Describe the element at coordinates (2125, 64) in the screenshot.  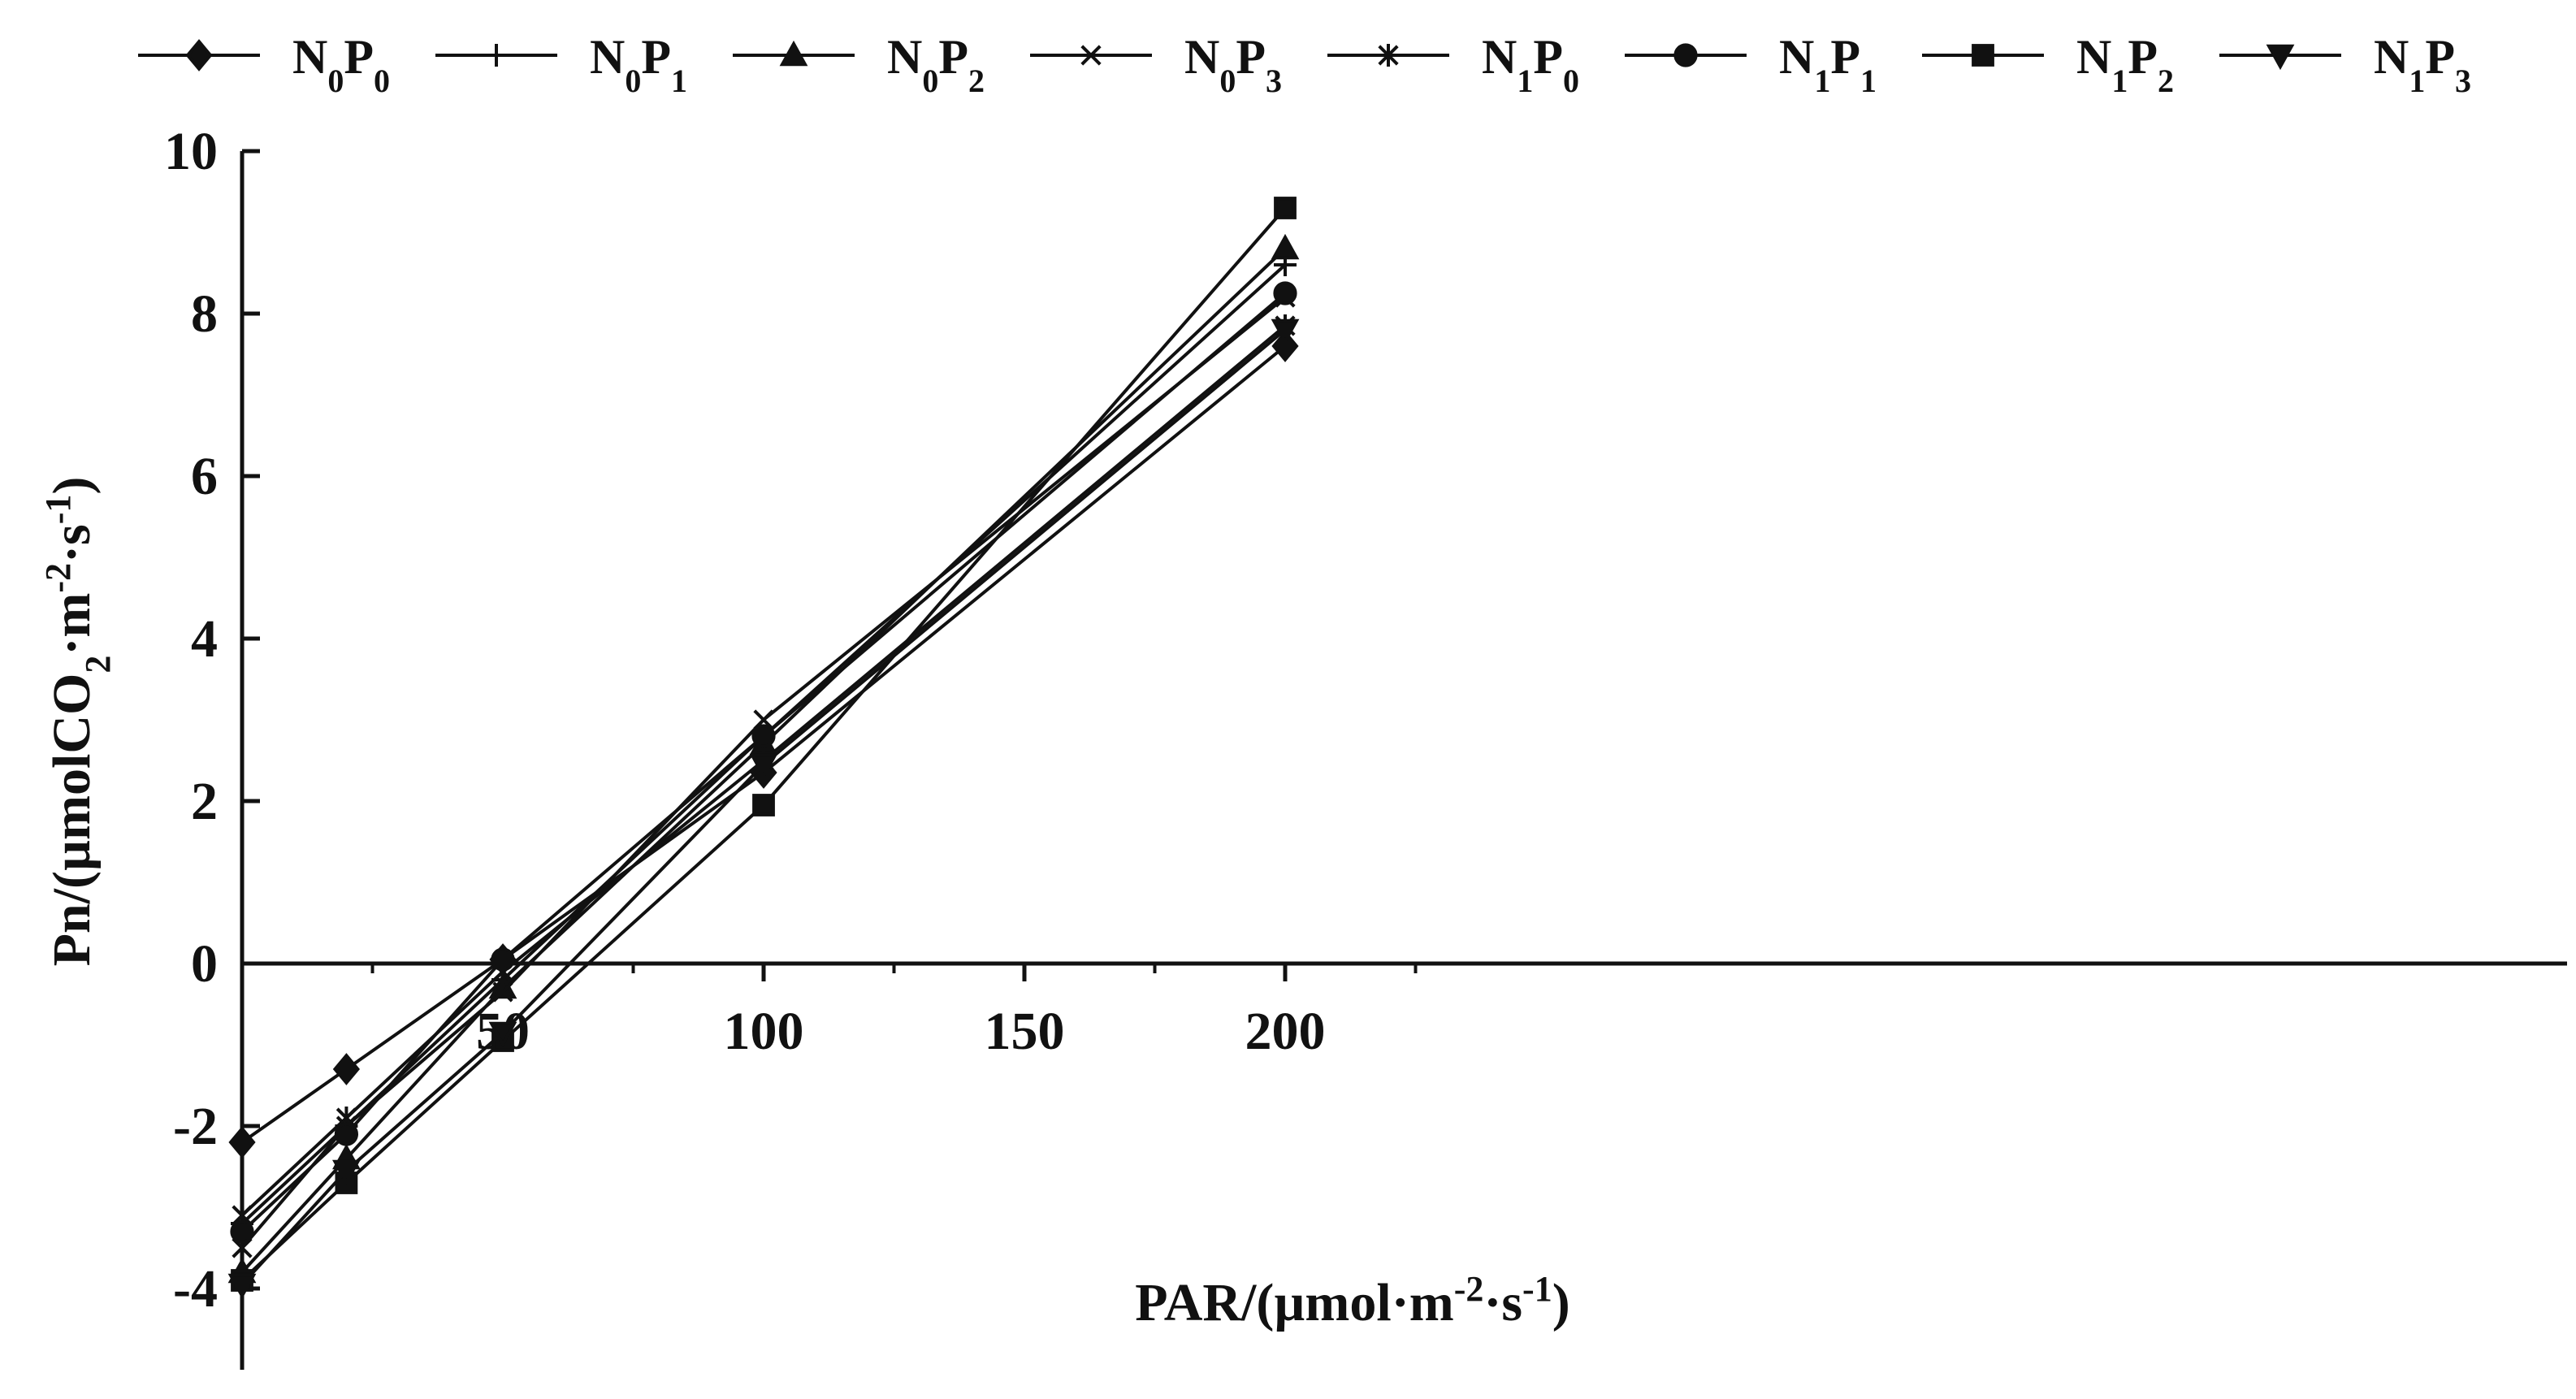
I see `legend-label: N1P2` at that location.